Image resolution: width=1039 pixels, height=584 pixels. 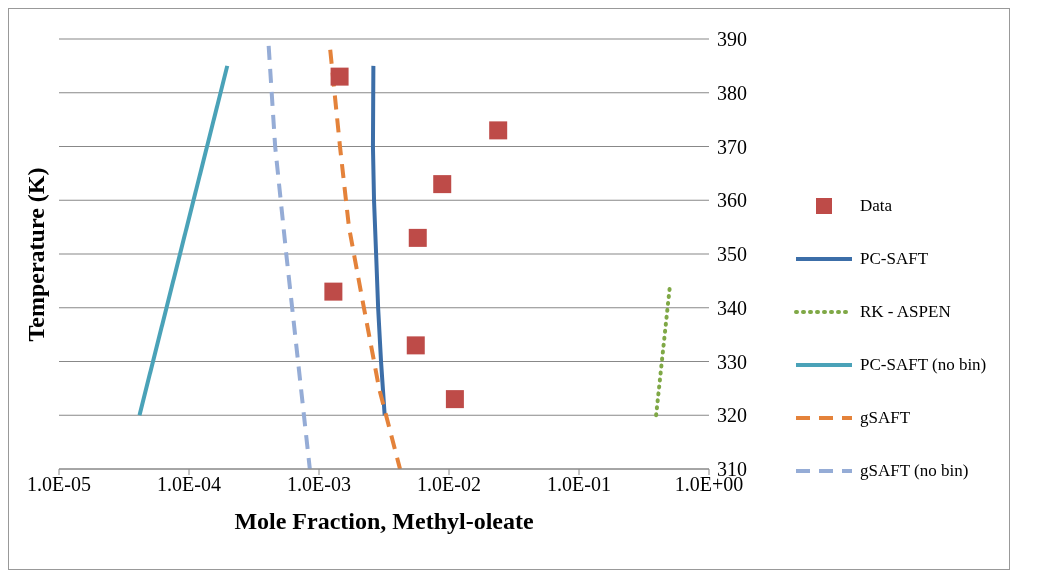 I want to click on y-tick-label: 380, so click(x=732, y=92).